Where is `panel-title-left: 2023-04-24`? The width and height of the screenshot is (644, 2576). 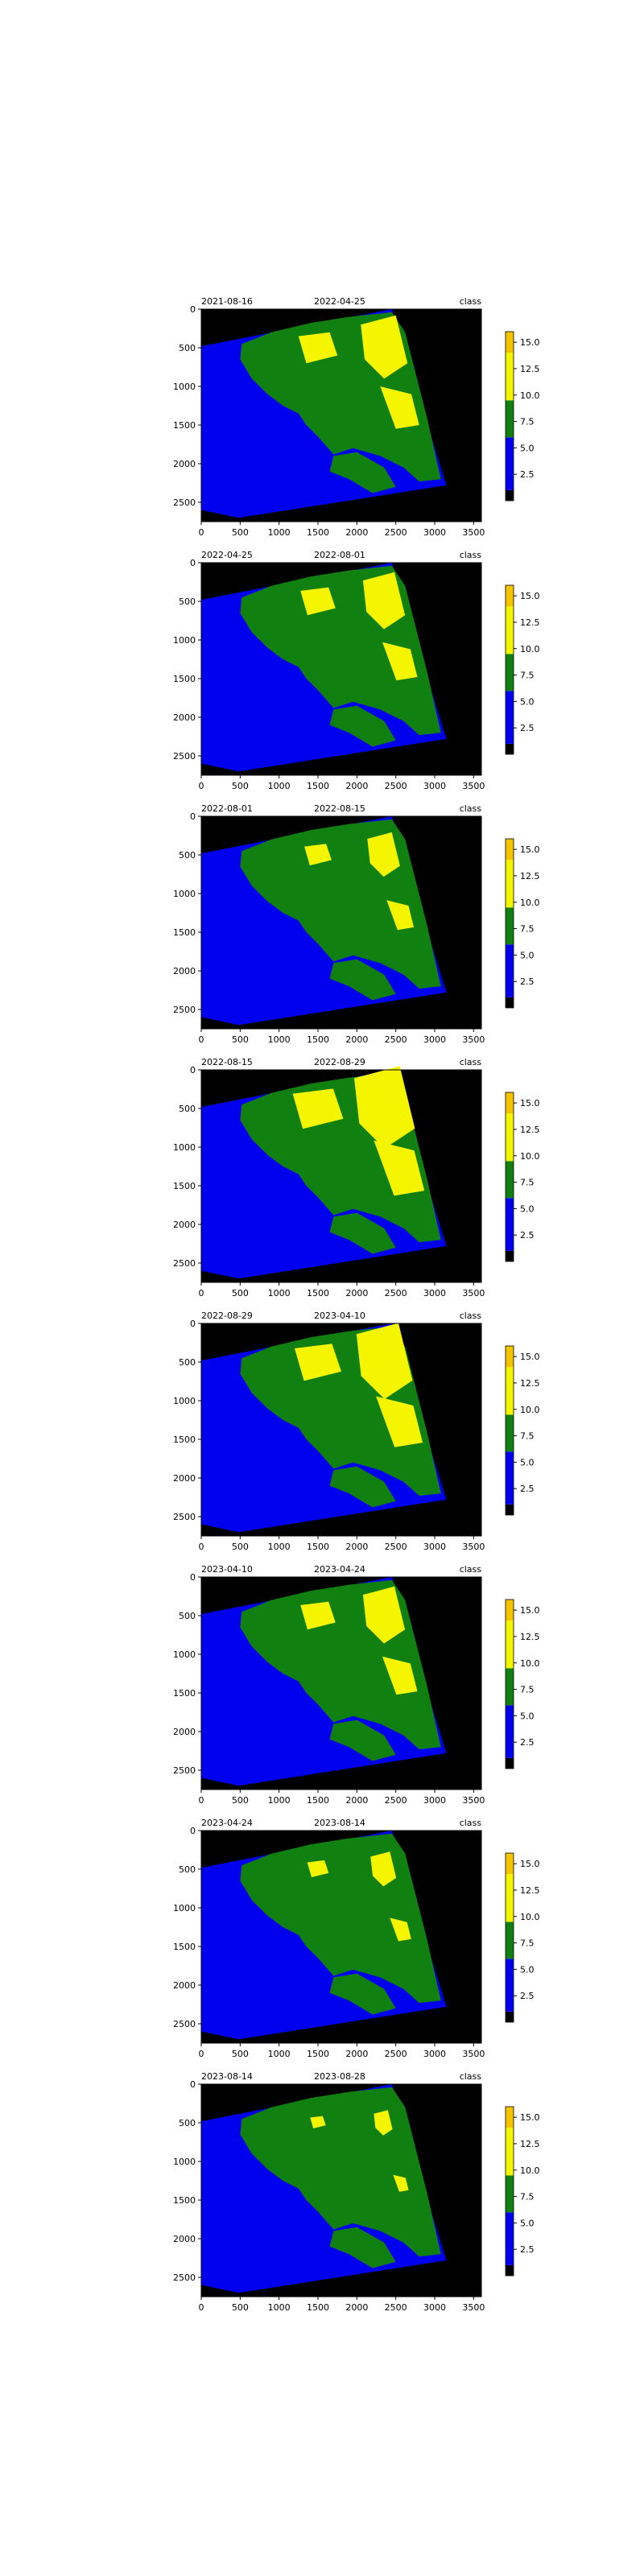
panel-title-left: 2023-04-24 is located at coordinates (227, 1823).